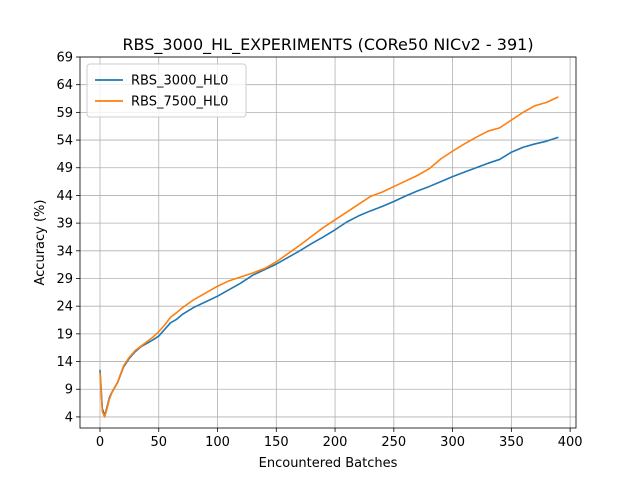 The width and height of the screenshot is (640, 480). I want to click on legend-label: RBS_7500_HL0, so click(179, 102).